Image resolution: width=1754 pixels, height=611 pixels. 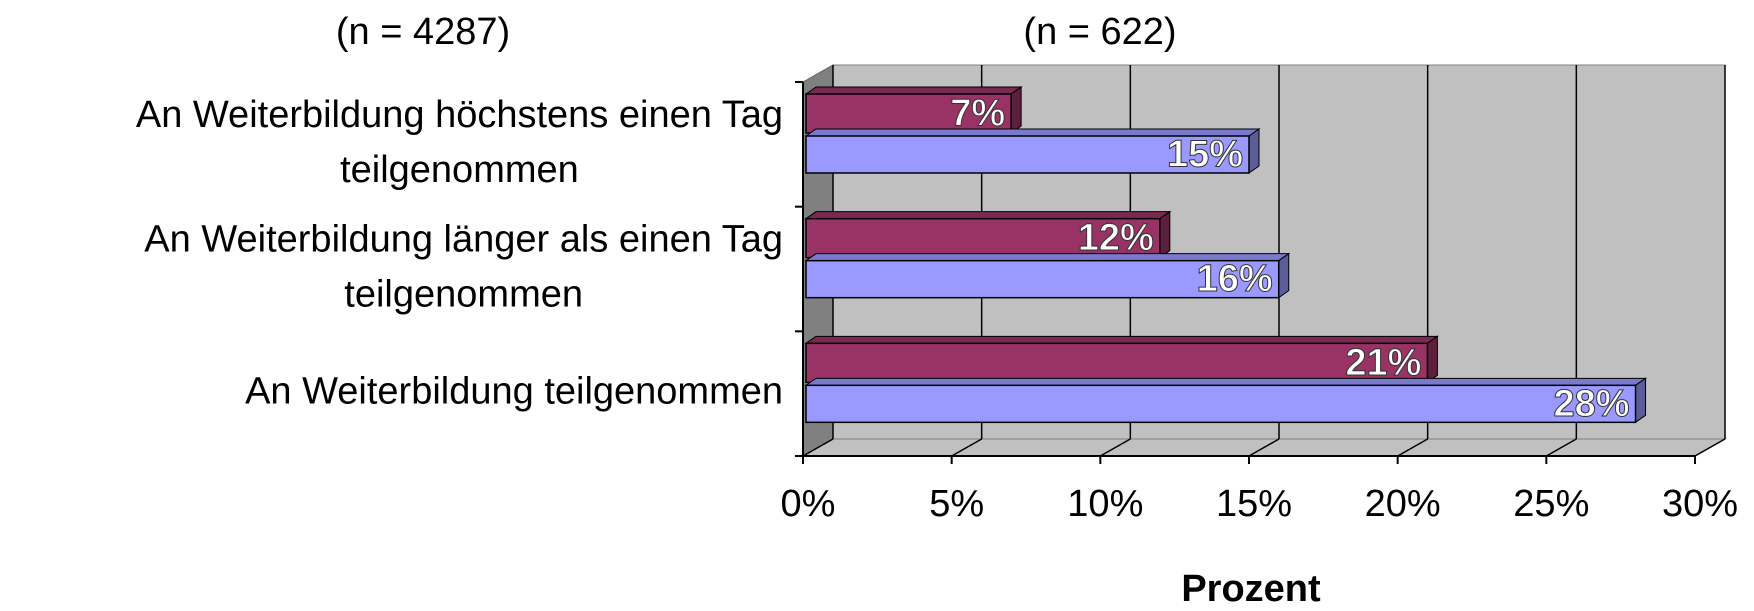 I want to click on value-label: 28%, so click(x=1591, y=404).